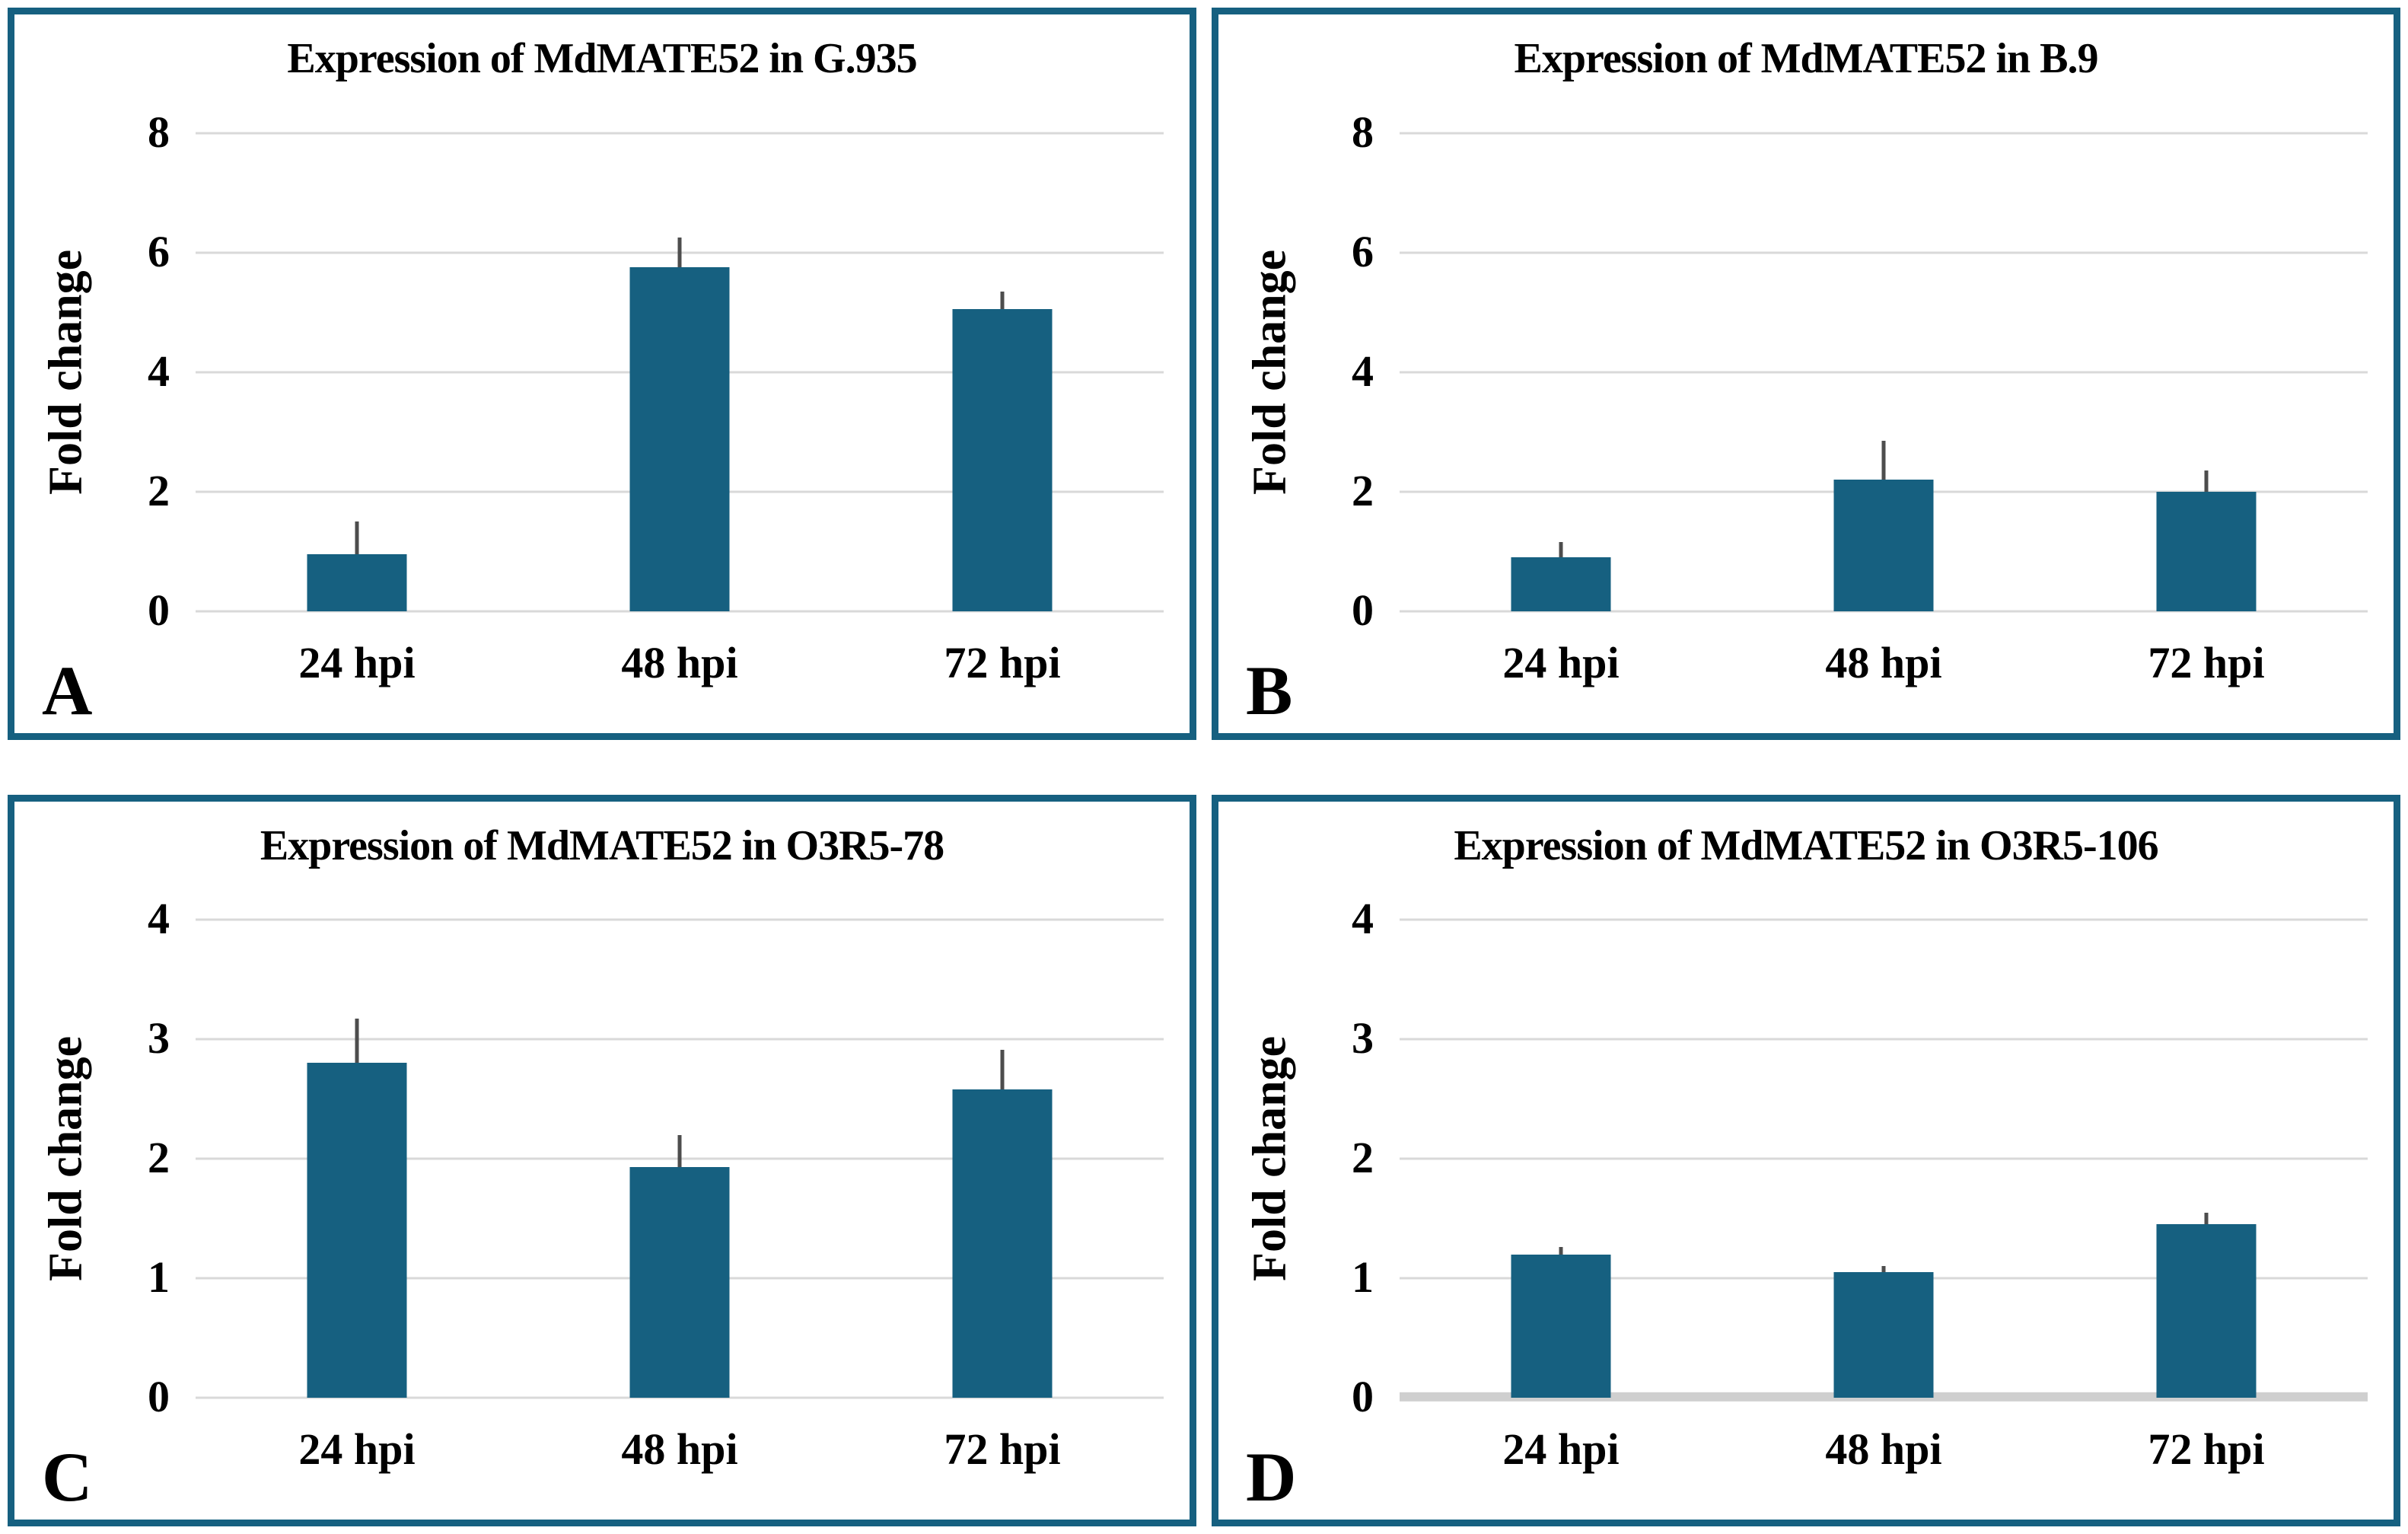 The image size is (2408, 1534). I want to click on chart-title: Expression of MdMATE52 in B.9, so click(1806, 58).